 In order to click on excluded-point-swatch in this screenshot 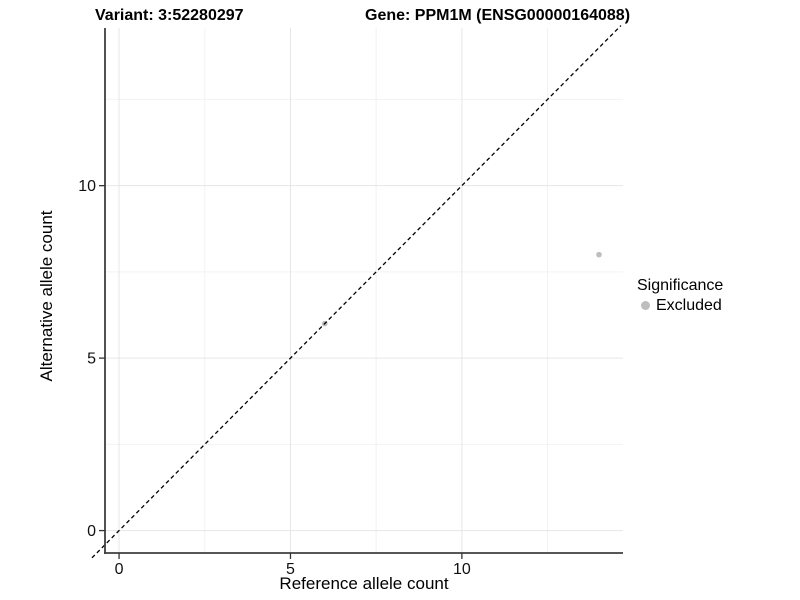, I will do `click(645, 305)`.